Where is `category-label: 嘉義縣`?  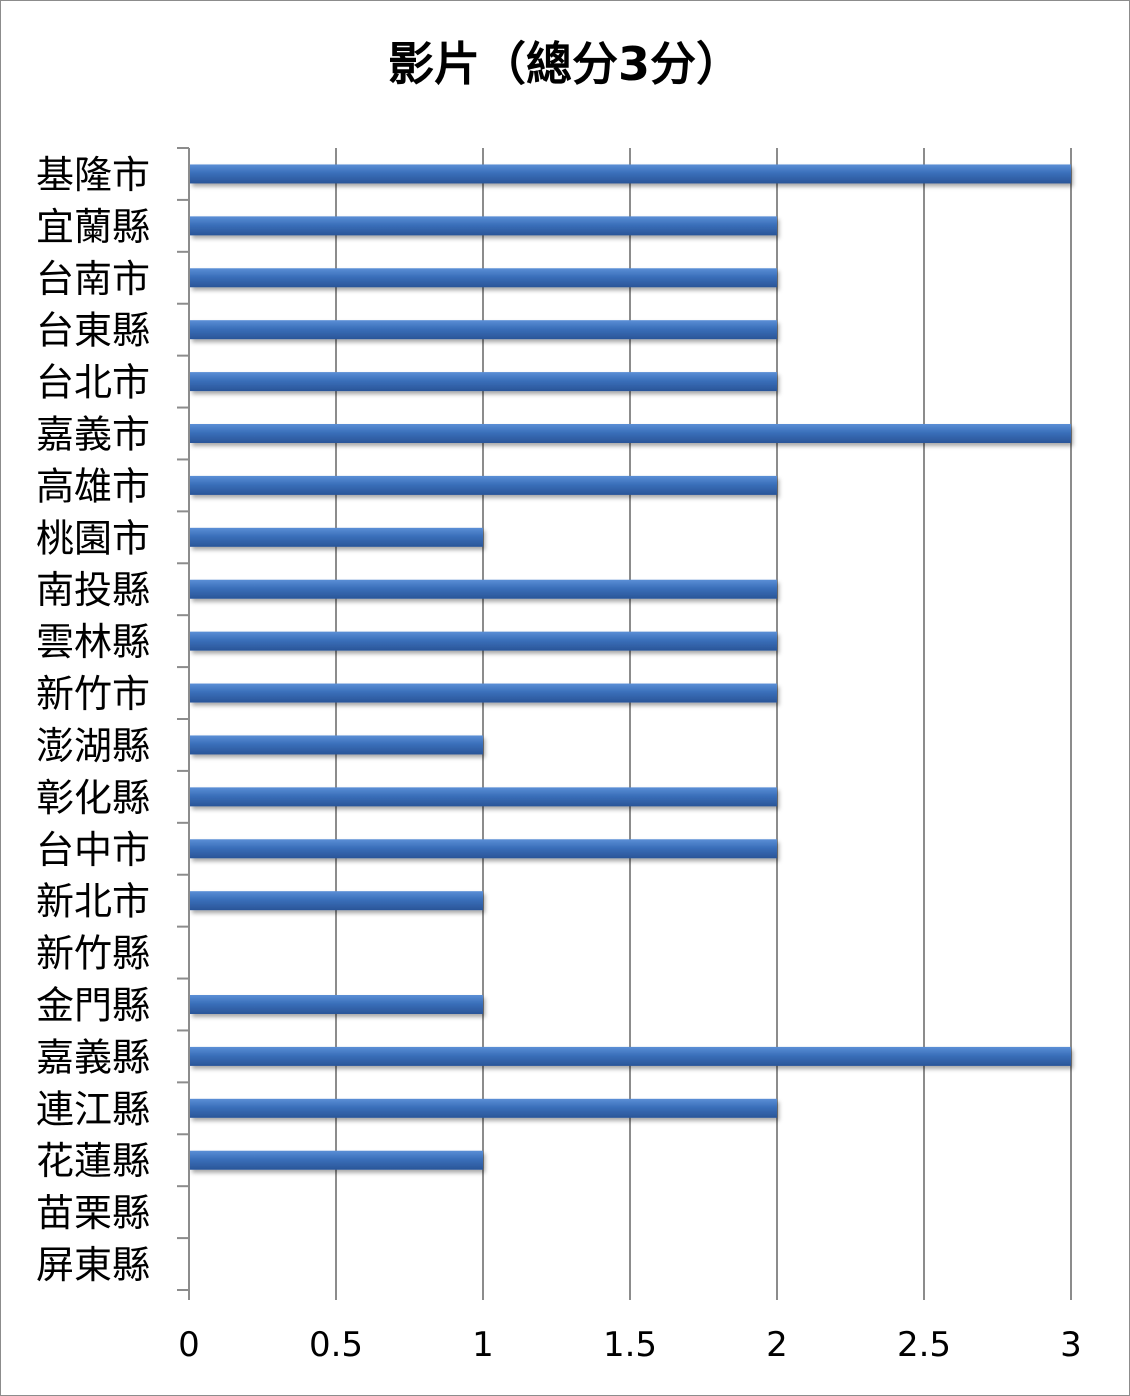 category-label: 嘉義縣 is located at coordinates (93, 1057).